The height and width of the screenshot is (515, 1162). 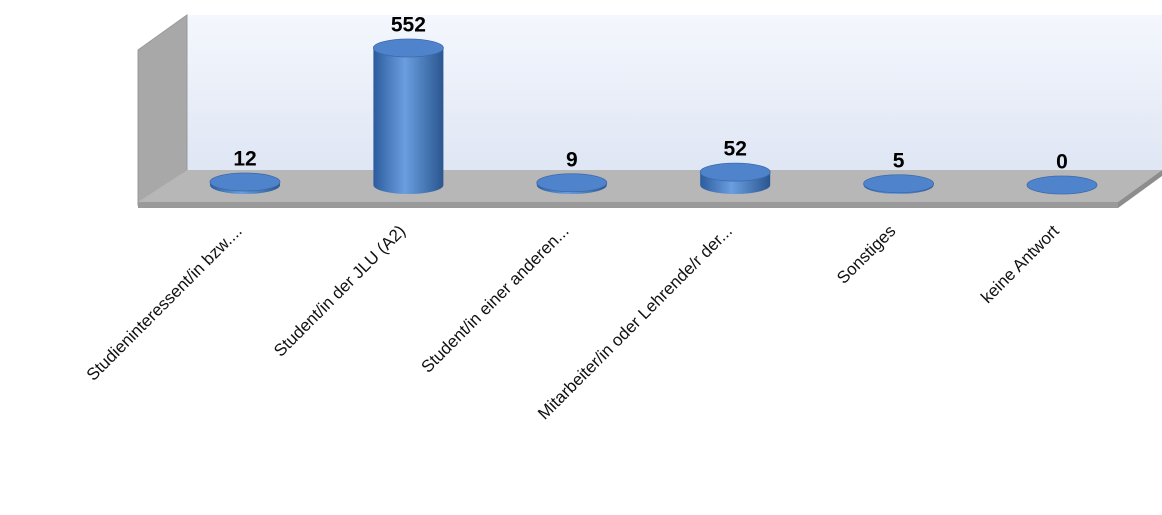 What do you see at coordinates (866, 254) in the screenshot?
I see `x-tick-label: Sonstiges` at bounding box center [866, 254].